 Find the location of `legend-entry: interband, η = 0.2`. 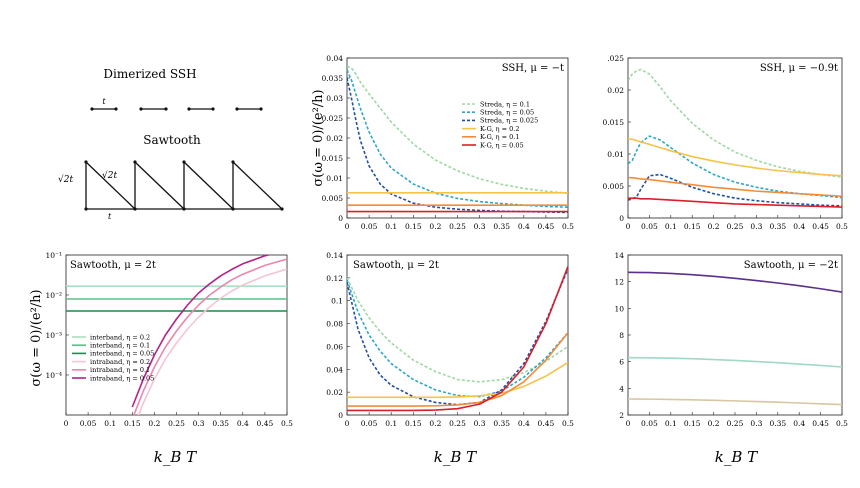

legend-entry: interband, η = 0.2 is located at coordinates (120, 337).